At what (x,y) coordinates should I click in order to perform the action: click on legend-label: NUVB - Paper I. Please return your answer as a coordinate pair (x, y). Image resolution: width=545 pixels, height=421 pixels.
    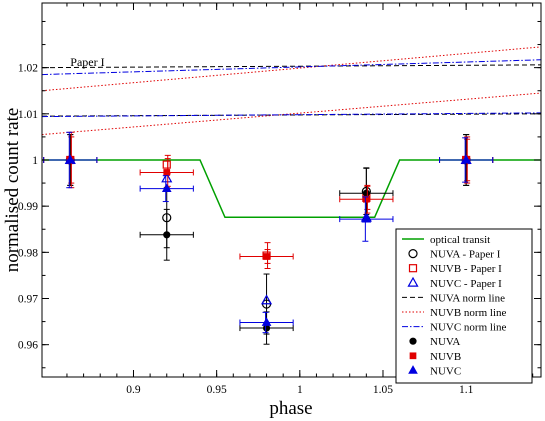
    Looking at the image, I should click on (466, 269).